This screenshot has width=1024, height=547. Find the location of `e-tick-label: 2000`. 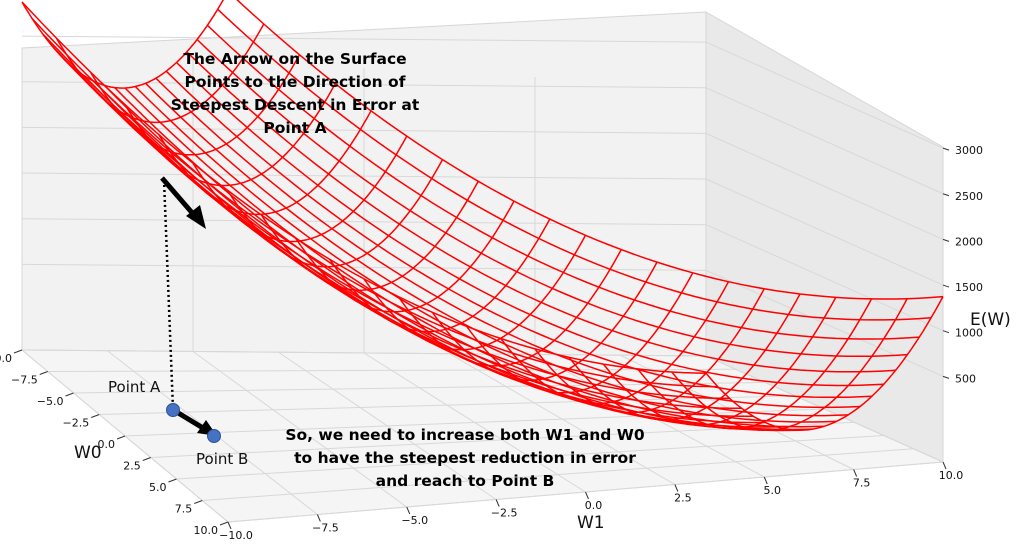

e-tick-label: 2000 is located at coordinates (969, 241).